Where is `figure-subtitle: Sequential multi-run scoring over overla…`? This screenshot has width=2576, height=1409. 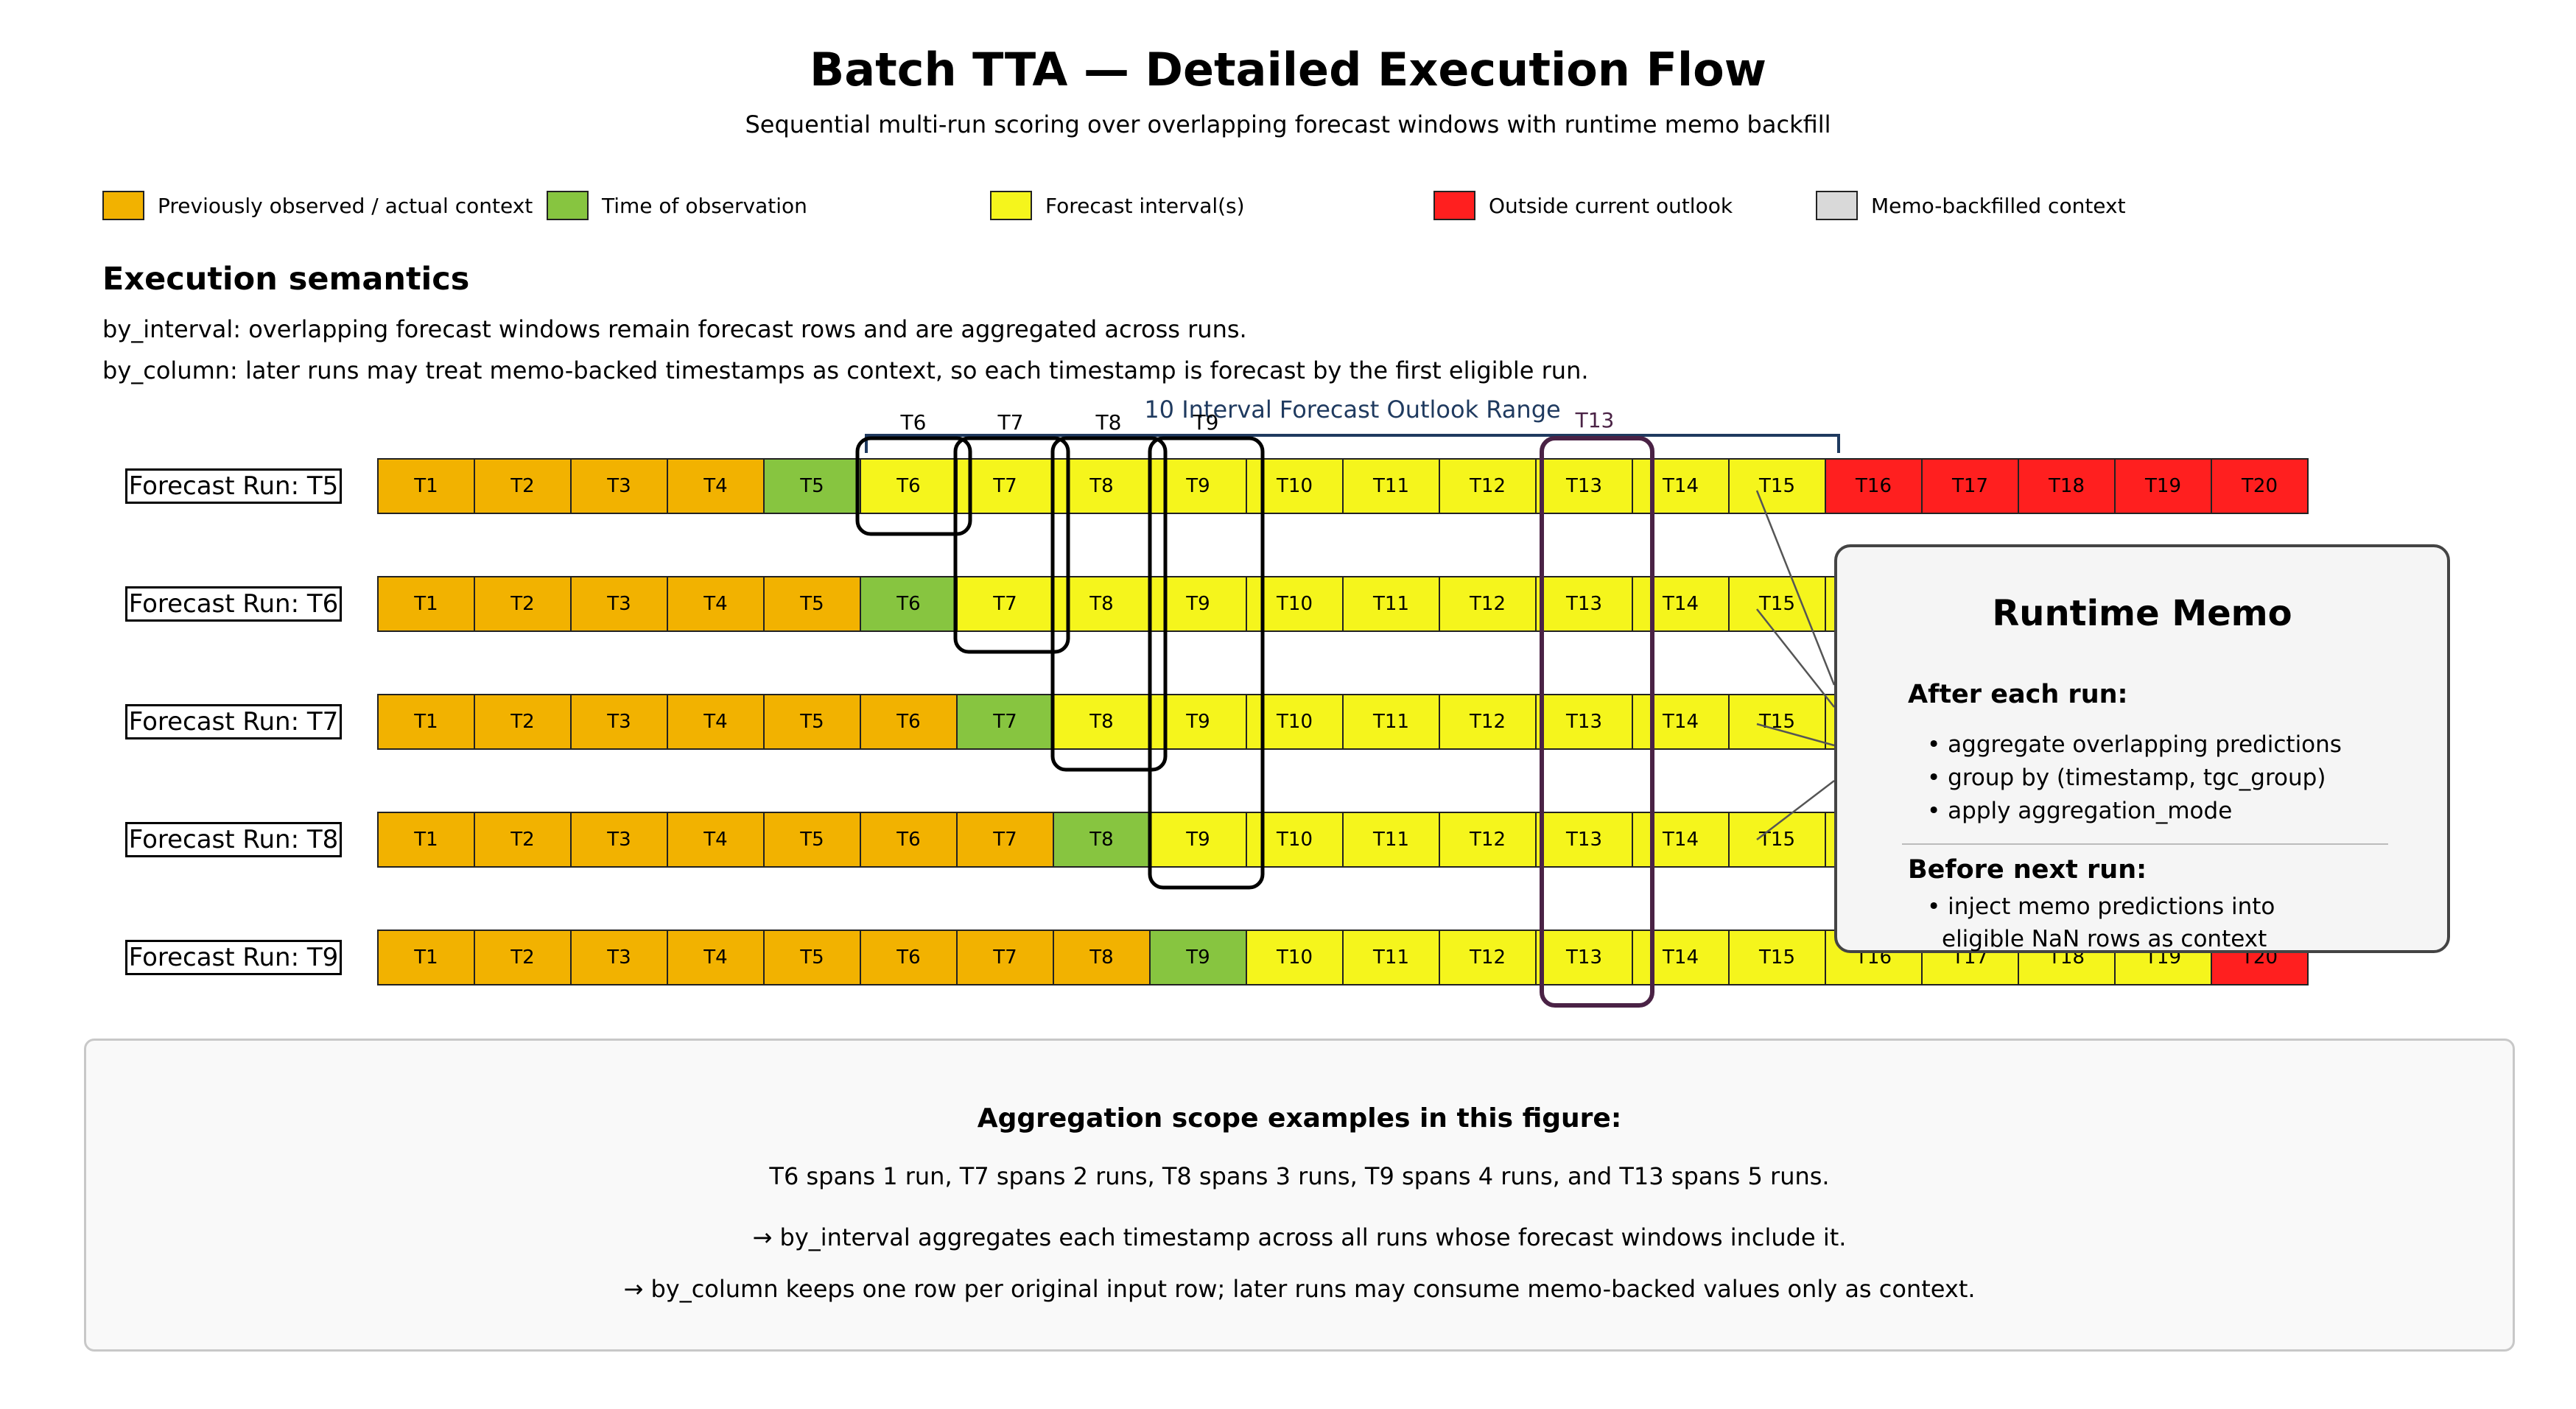 figure-subtitle: Sequential multi-run scoring over overla… is located at coordinates (1288, 124).